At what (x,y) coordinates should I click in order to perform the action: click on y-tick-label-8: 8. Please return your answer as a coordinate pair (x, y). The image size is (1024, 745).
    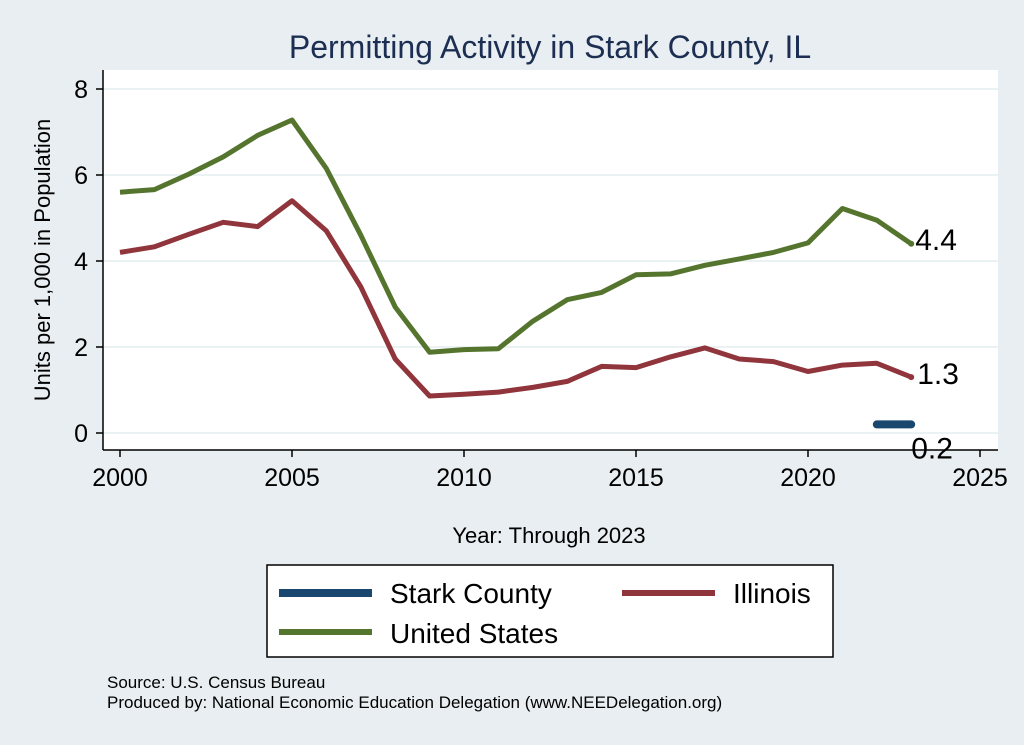
    Looking at the image, I should click on (81, 90).